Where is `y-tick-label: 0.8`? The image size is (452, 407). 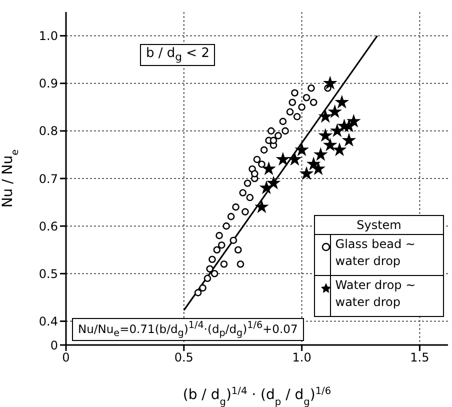 y-tick-label: 0.8 is located at coordinates (48, 131).